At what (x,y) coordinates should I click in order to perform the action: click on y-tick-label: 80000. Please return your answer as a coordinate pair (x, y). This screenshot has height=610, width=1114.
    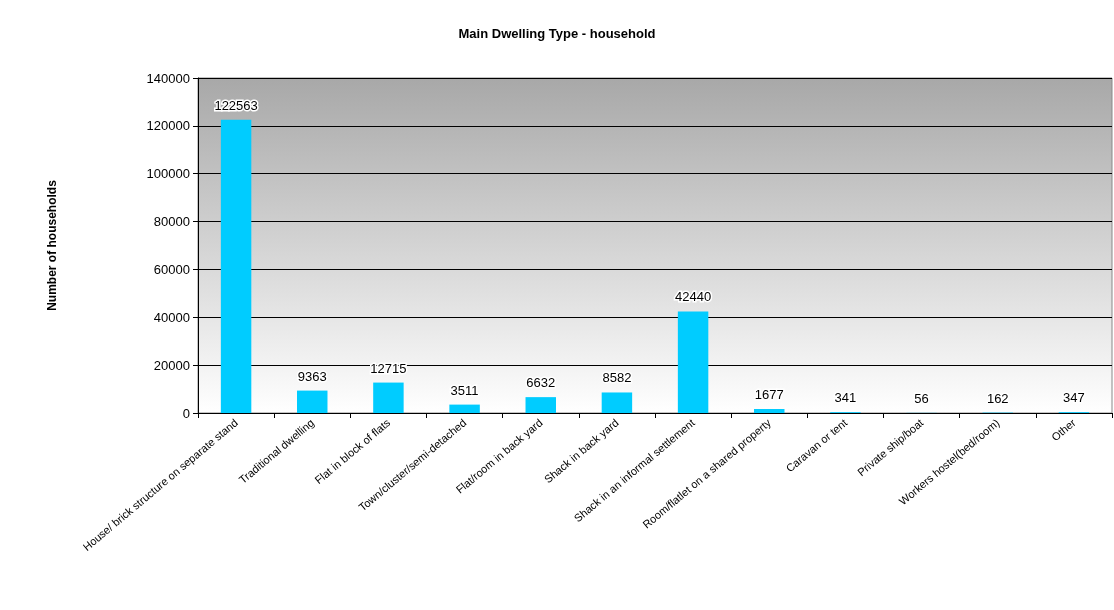
    Looking at the image, I should click on (171, 222).